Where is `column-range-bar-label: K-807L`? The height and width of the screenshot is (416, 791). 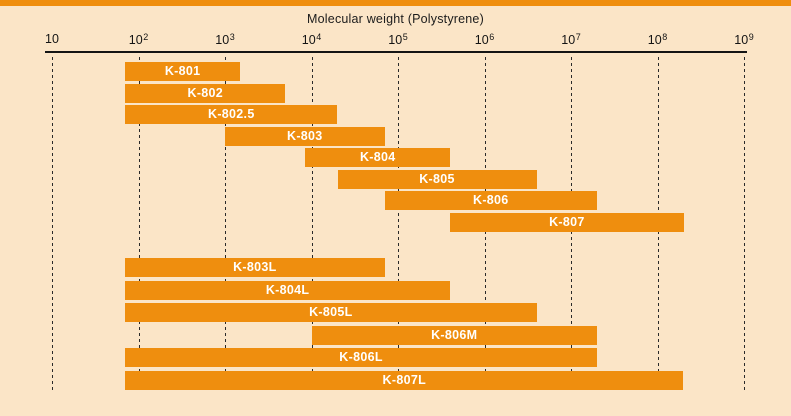 column-range-bar-label: K-807L is located at coordinates (404, 379).